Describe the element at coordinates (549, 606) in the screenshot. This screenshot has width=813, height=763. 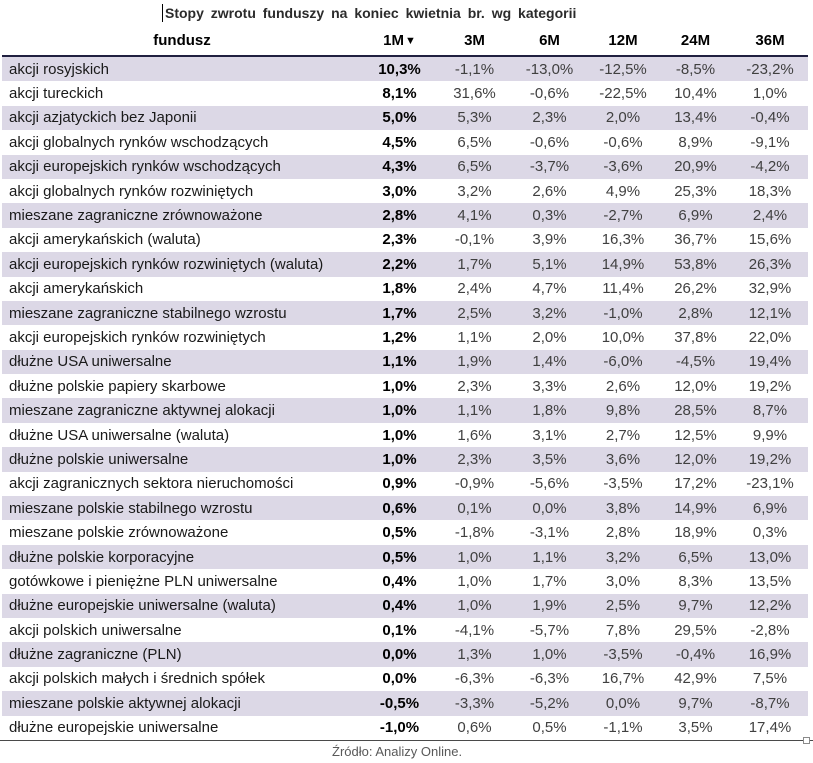
I see `value-cell: 1,9%` at that location.